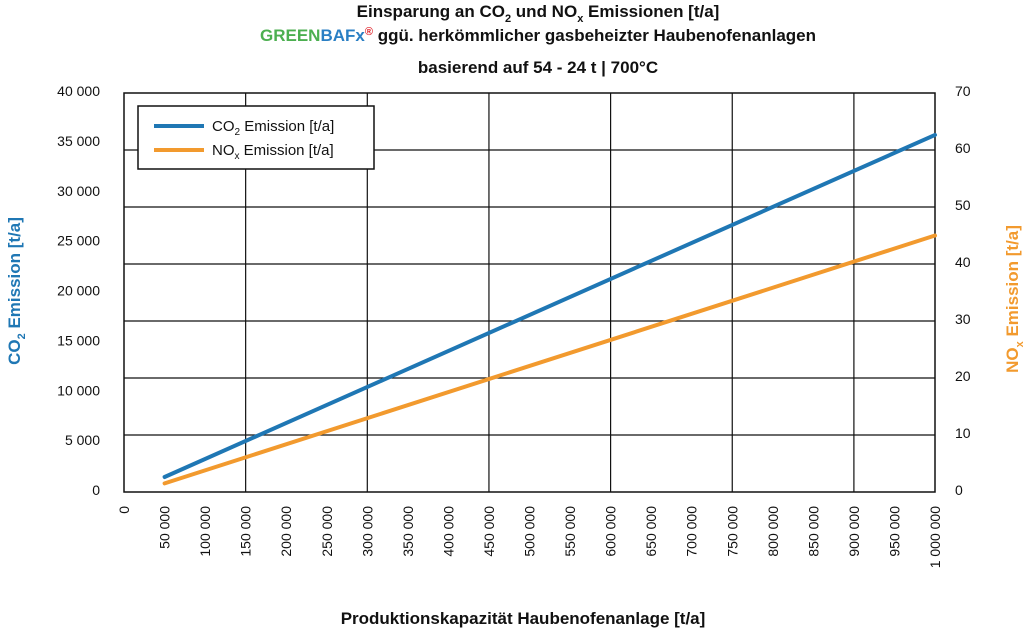 This screenshot has width=1024, height=633. What do you see at coordinates (165, 527) in the screenshot?
I see `x-tick-label: 50 000` at bounding box center [165, 527].